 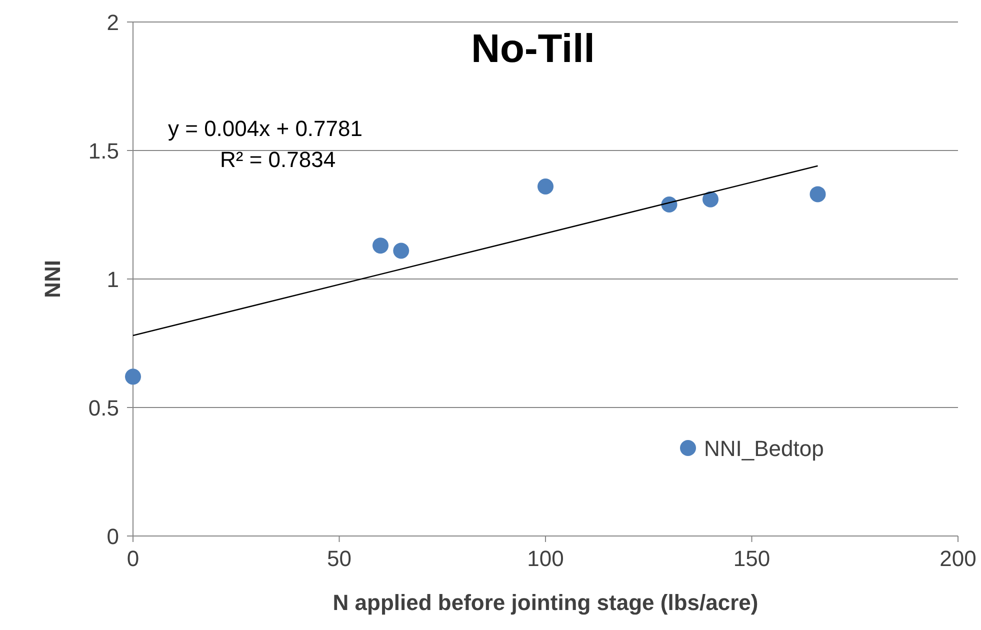 I want to click on y-tick-label: 1, so click(x=112, y=279).